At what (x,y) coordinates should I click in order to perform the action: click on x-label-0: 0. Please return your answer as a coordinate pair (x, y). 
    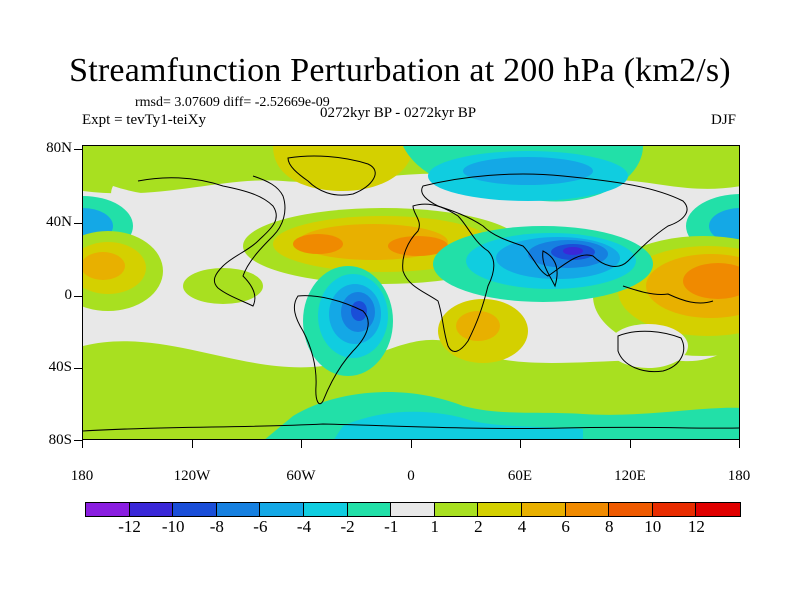
    Looking at the image, I should click on (411, 476).